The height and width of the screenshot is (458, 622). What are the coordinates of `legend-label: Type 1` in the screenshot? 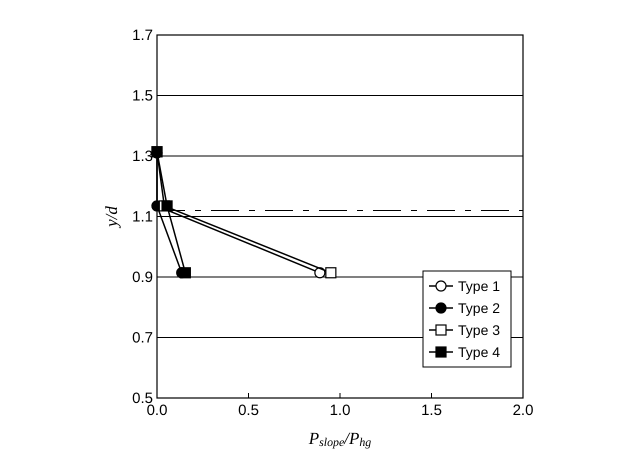 It's located at (479, 286).